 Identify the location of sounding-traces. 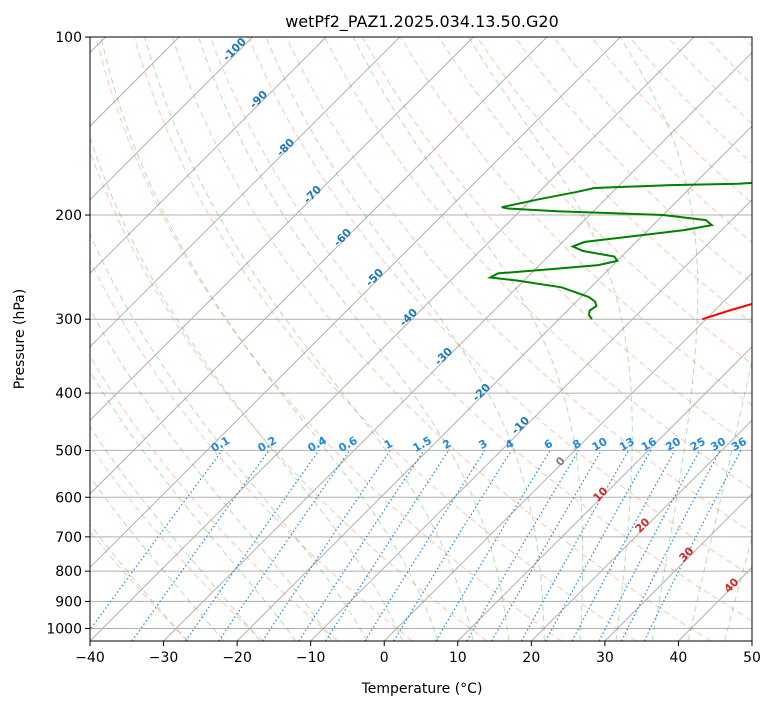
(619, 251).